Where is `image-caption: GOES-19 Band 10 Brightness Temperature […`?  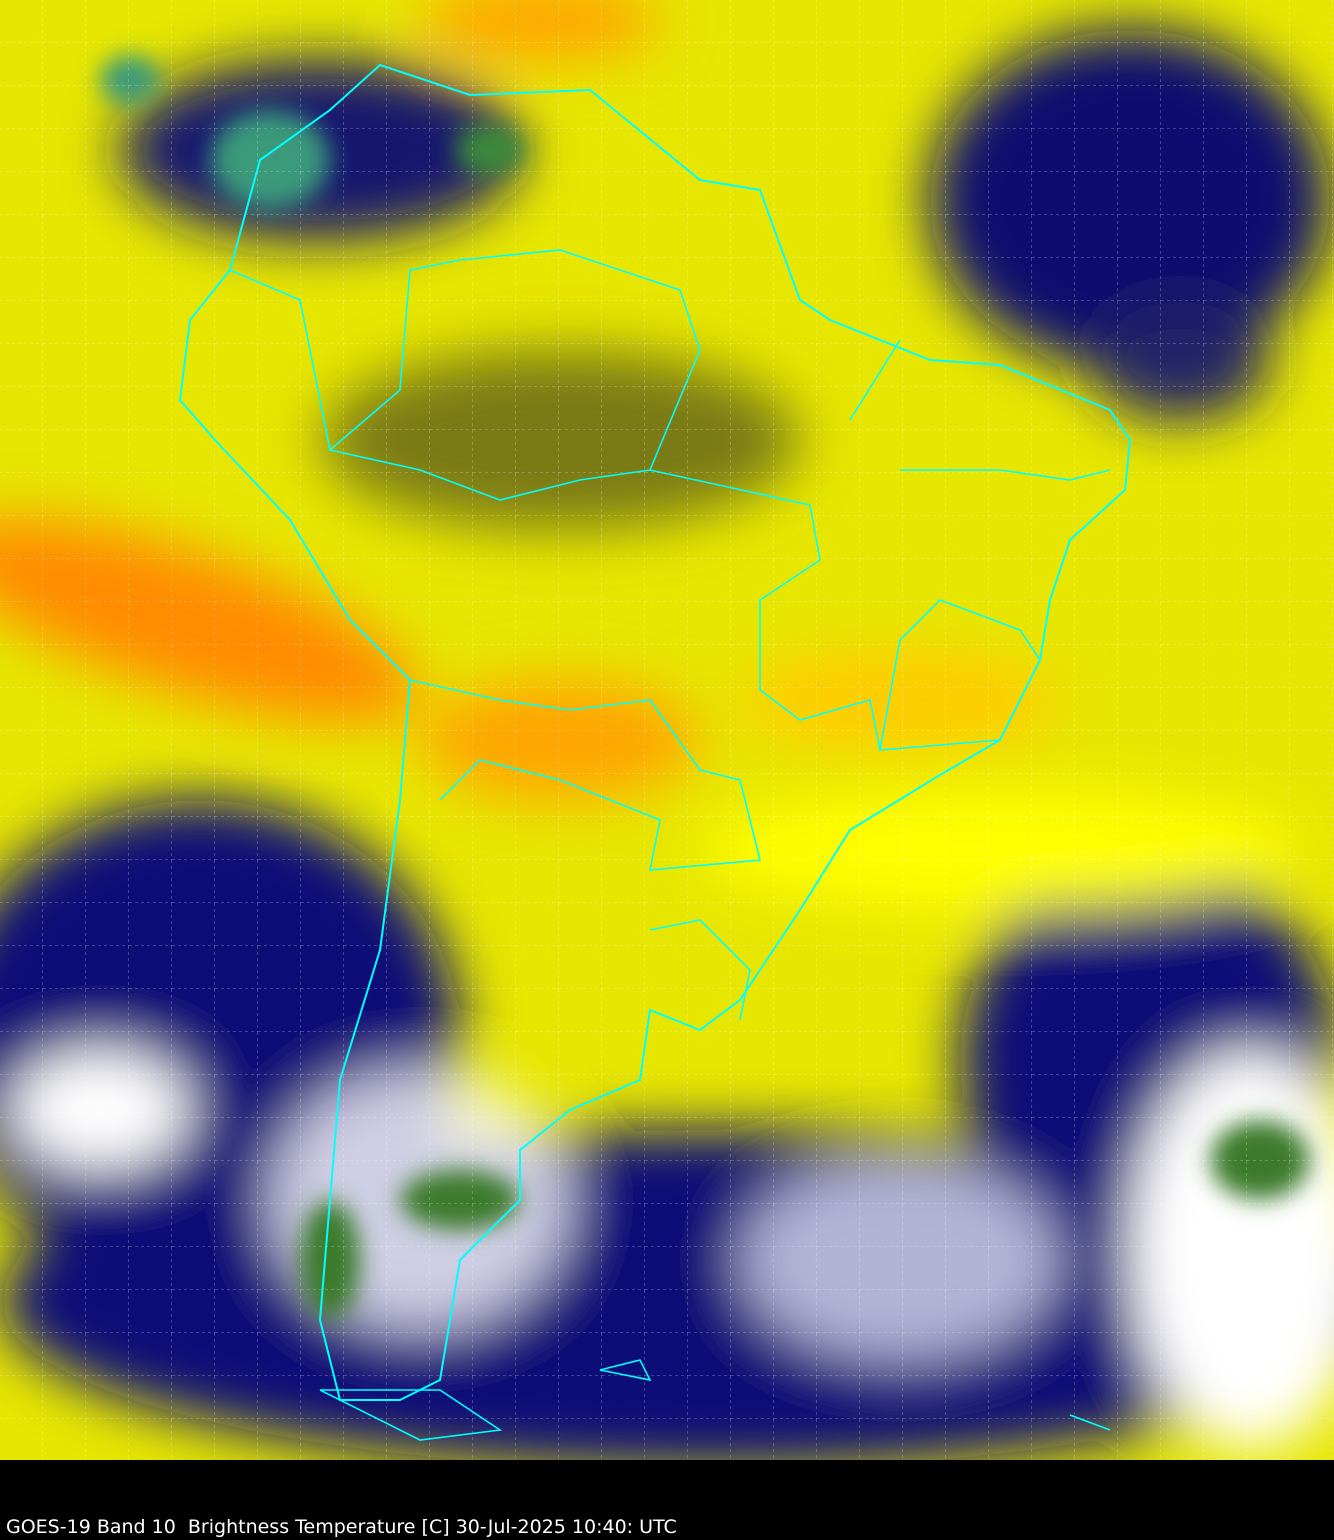 image-caption: GOES-19 Band 10 Brightness Temperature [… is located at coordinates (341, 1527).